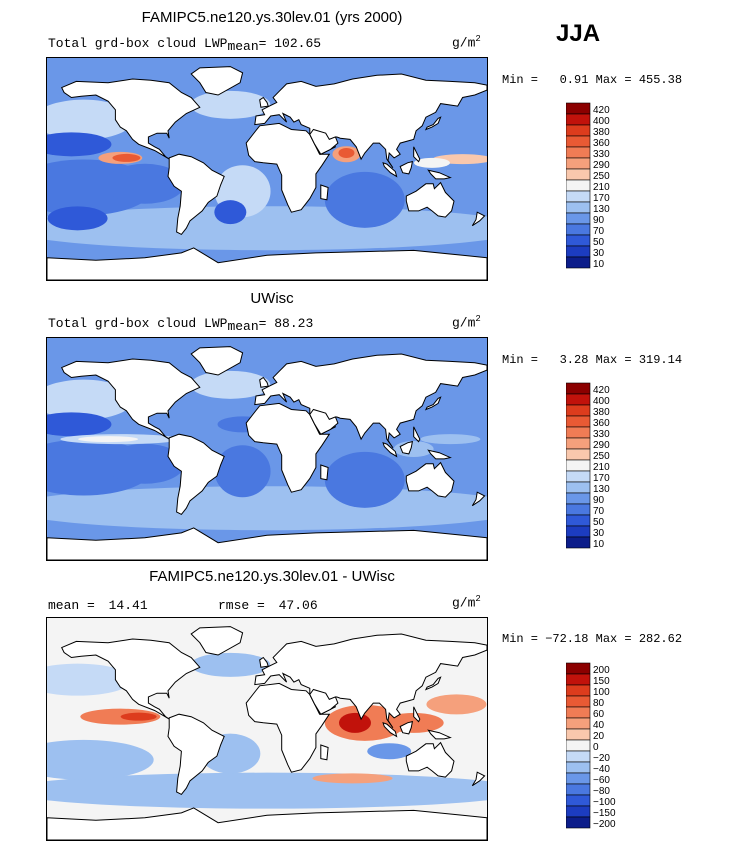 The image size is (733, 850). I want to click on east-pacific-high, so click(120, 716).